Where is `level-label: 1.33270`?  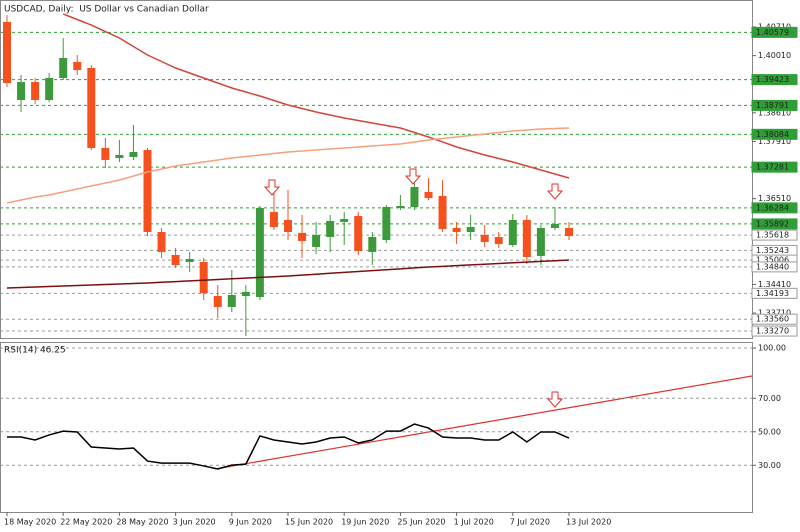
level-label: 1.33270 is located at coordinates (772, 331).